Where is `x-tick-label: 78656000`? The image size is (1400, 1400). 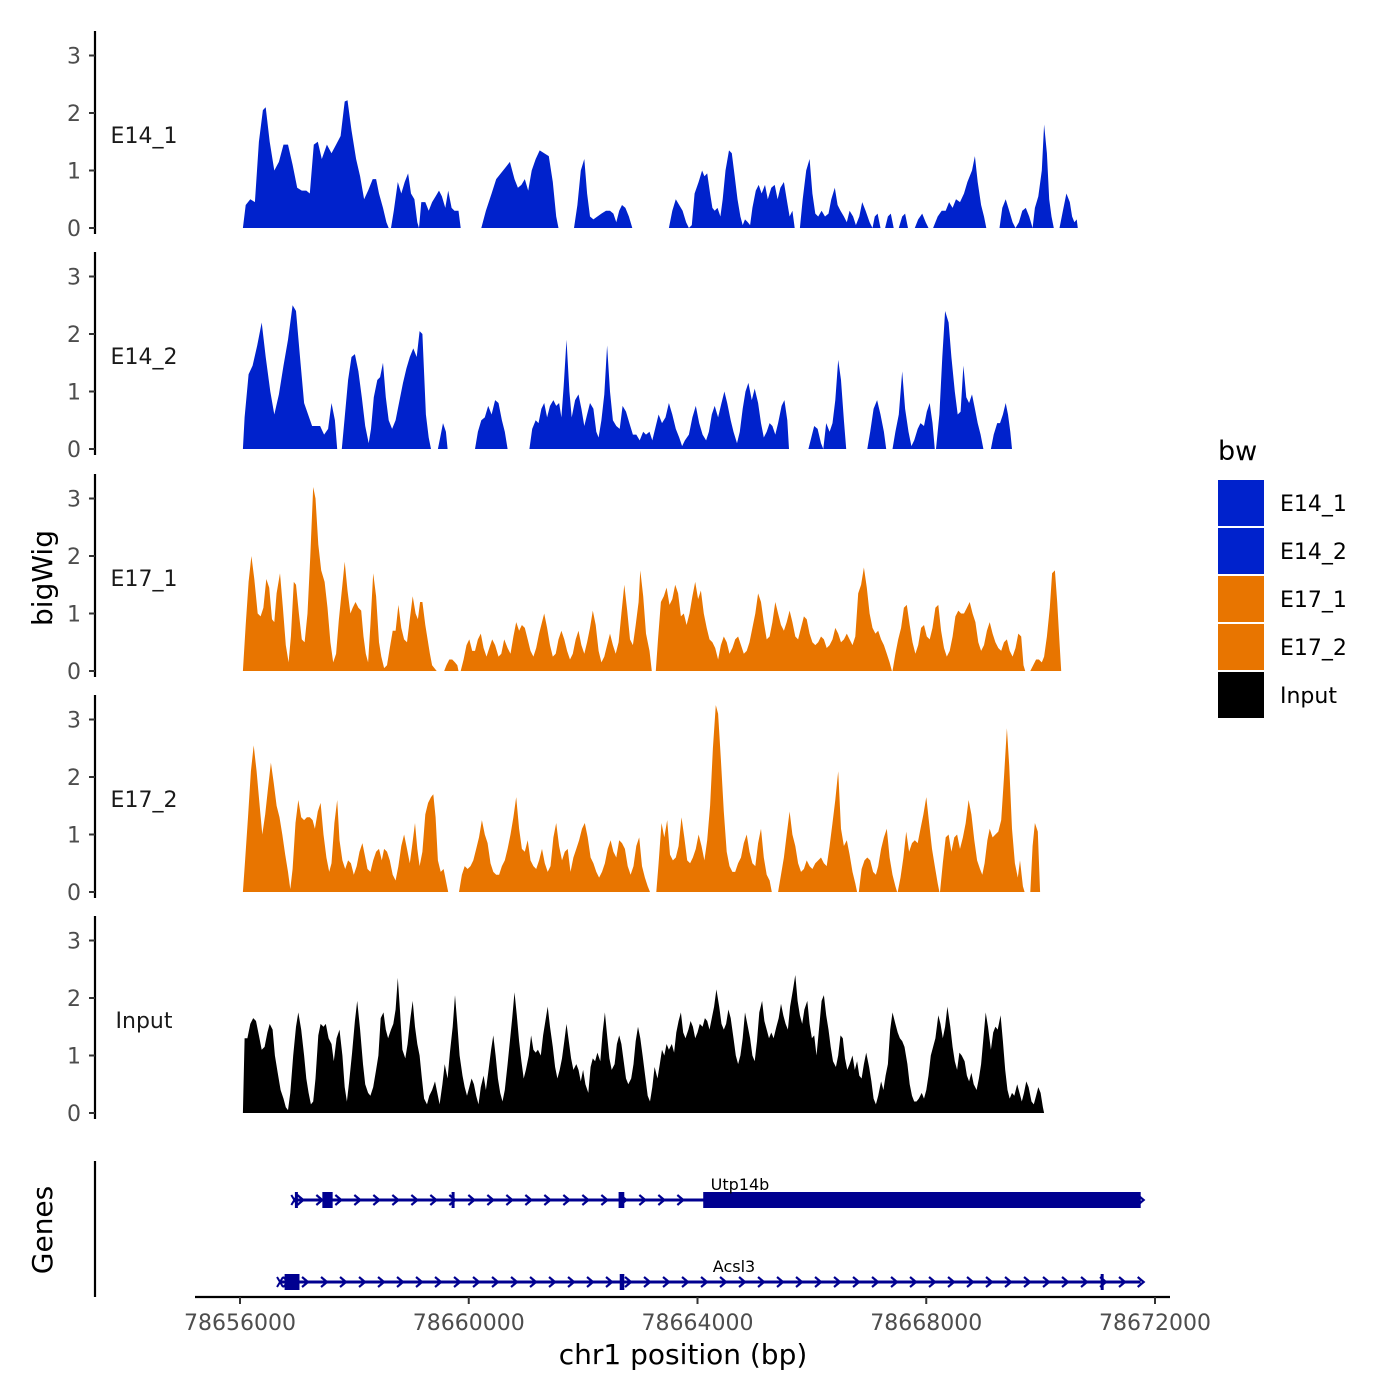
x-tick-label: 78656000 is located at coordinates (240, 1323).